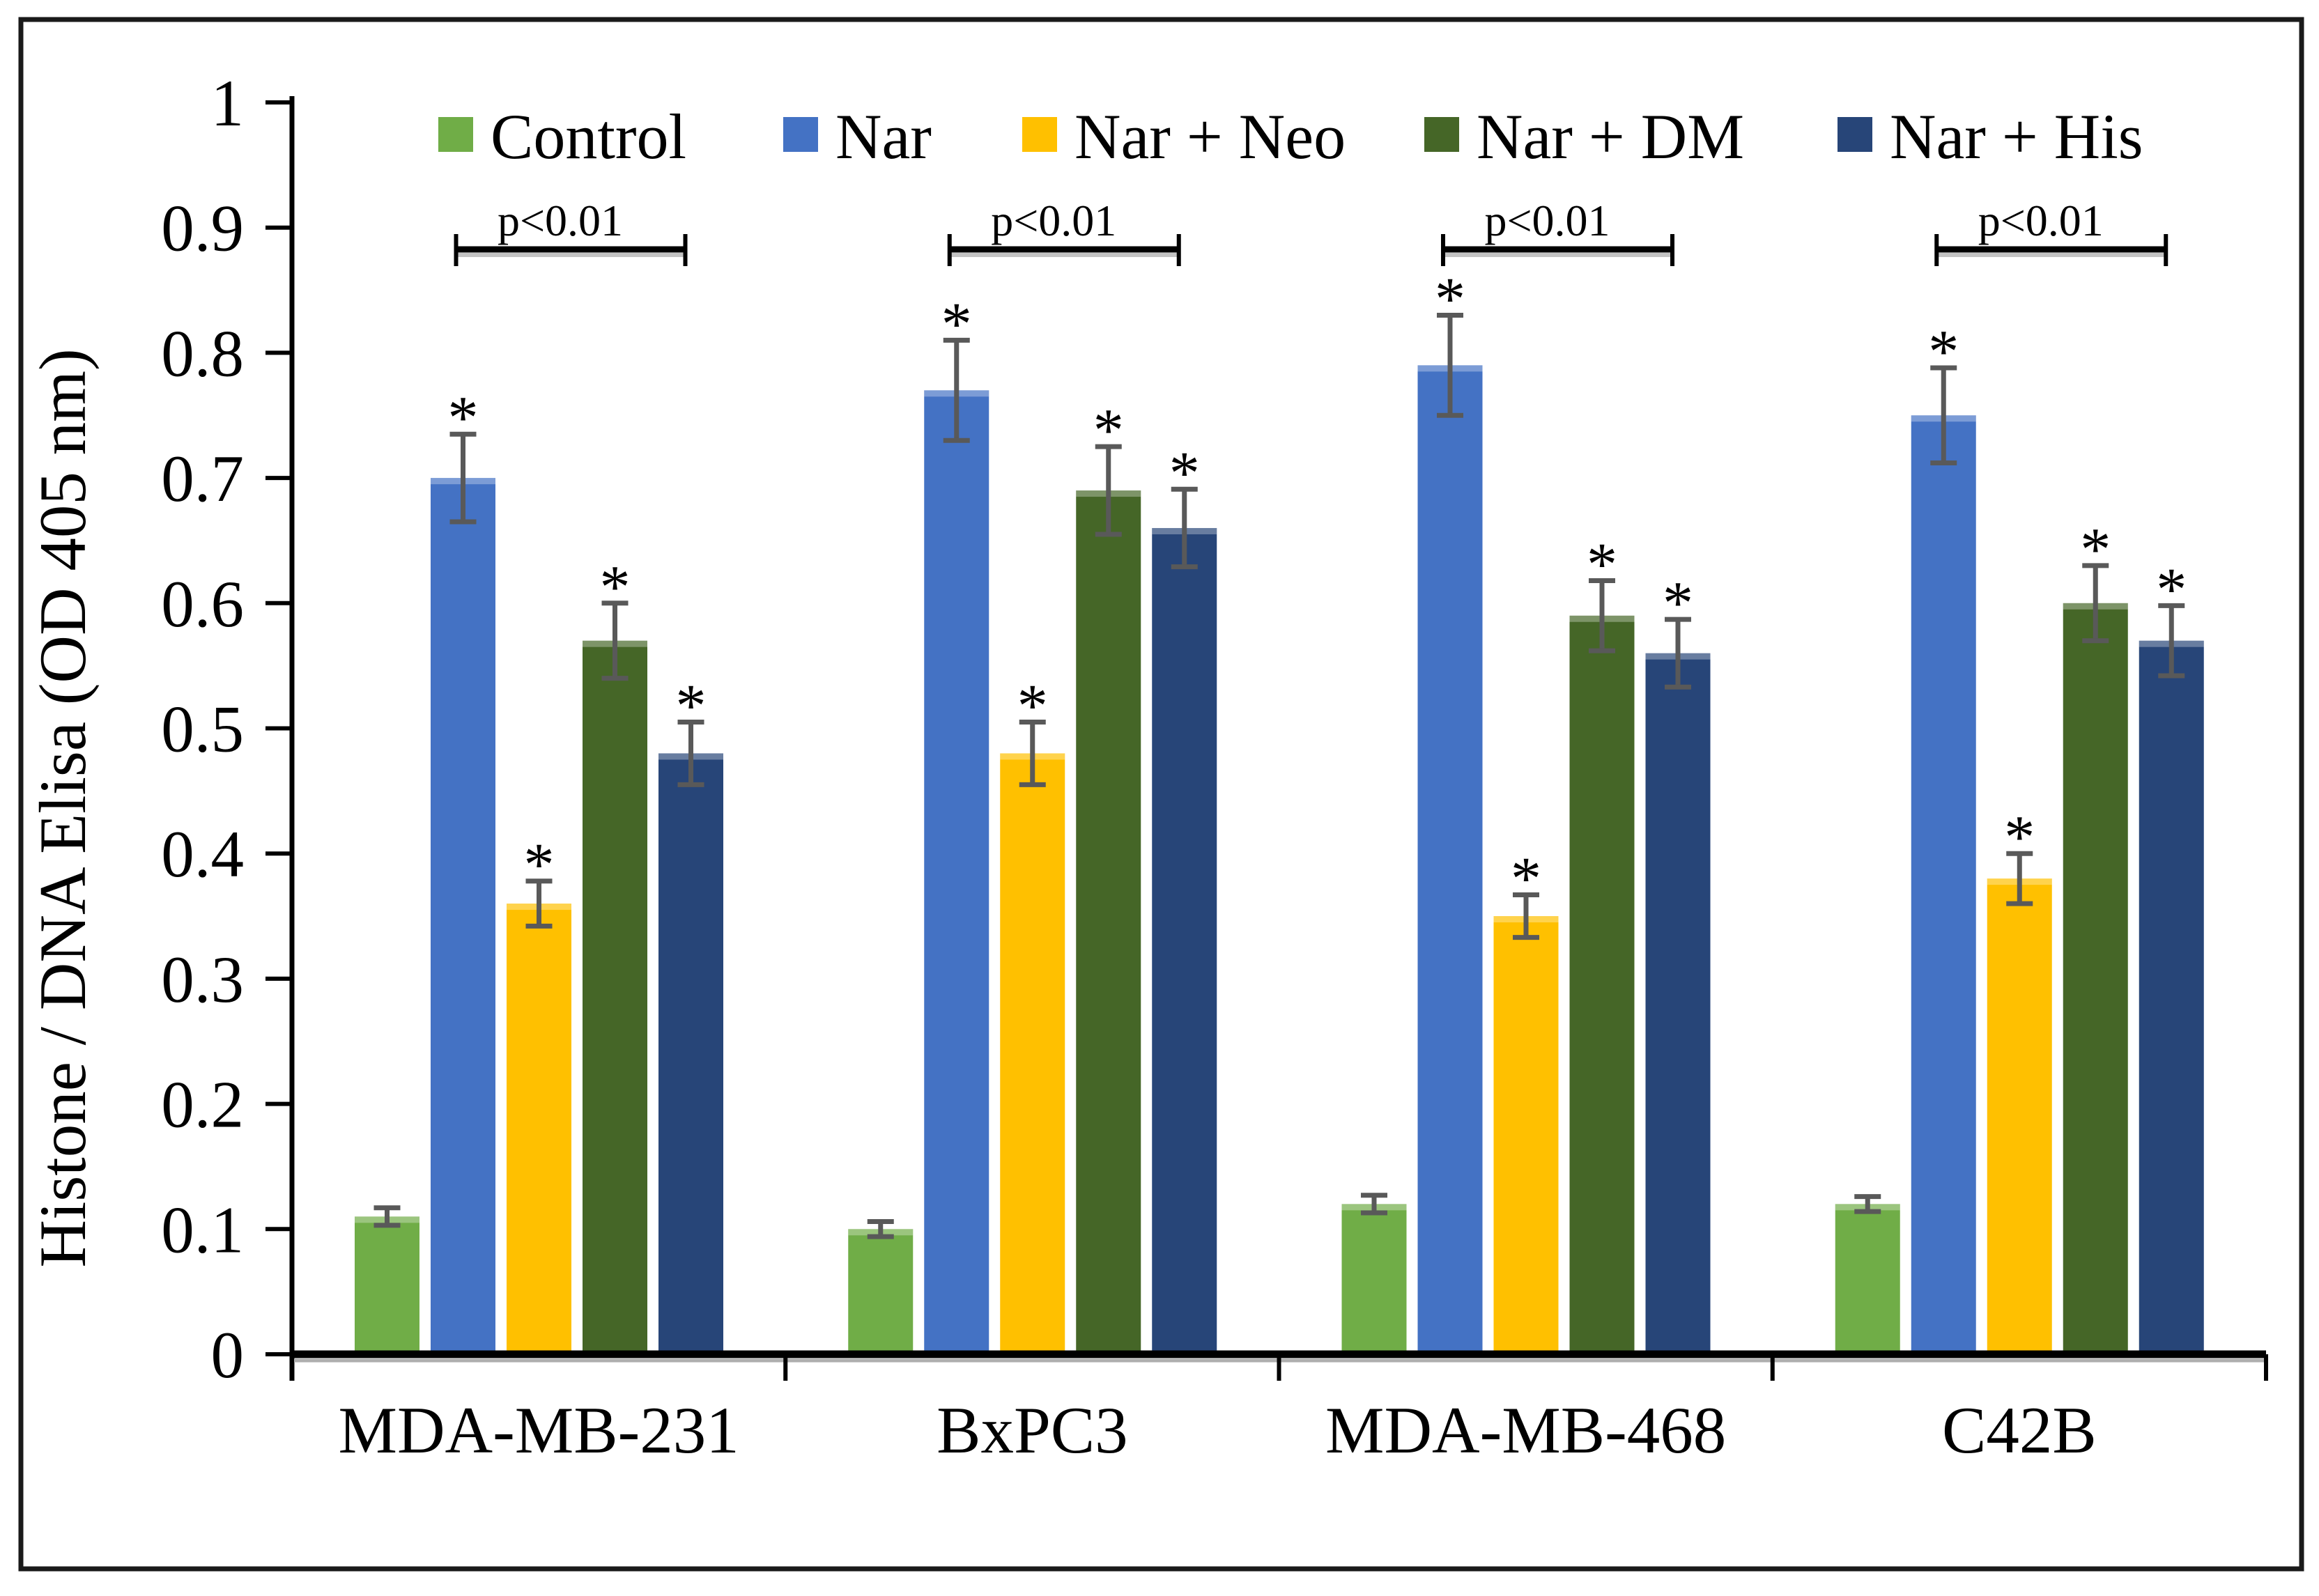 This screenshot has width=2319, height=1596. Describe the element at coordinates (1855, 134) in the screenshot. I see `legend-swatch-nar-his` at that location.